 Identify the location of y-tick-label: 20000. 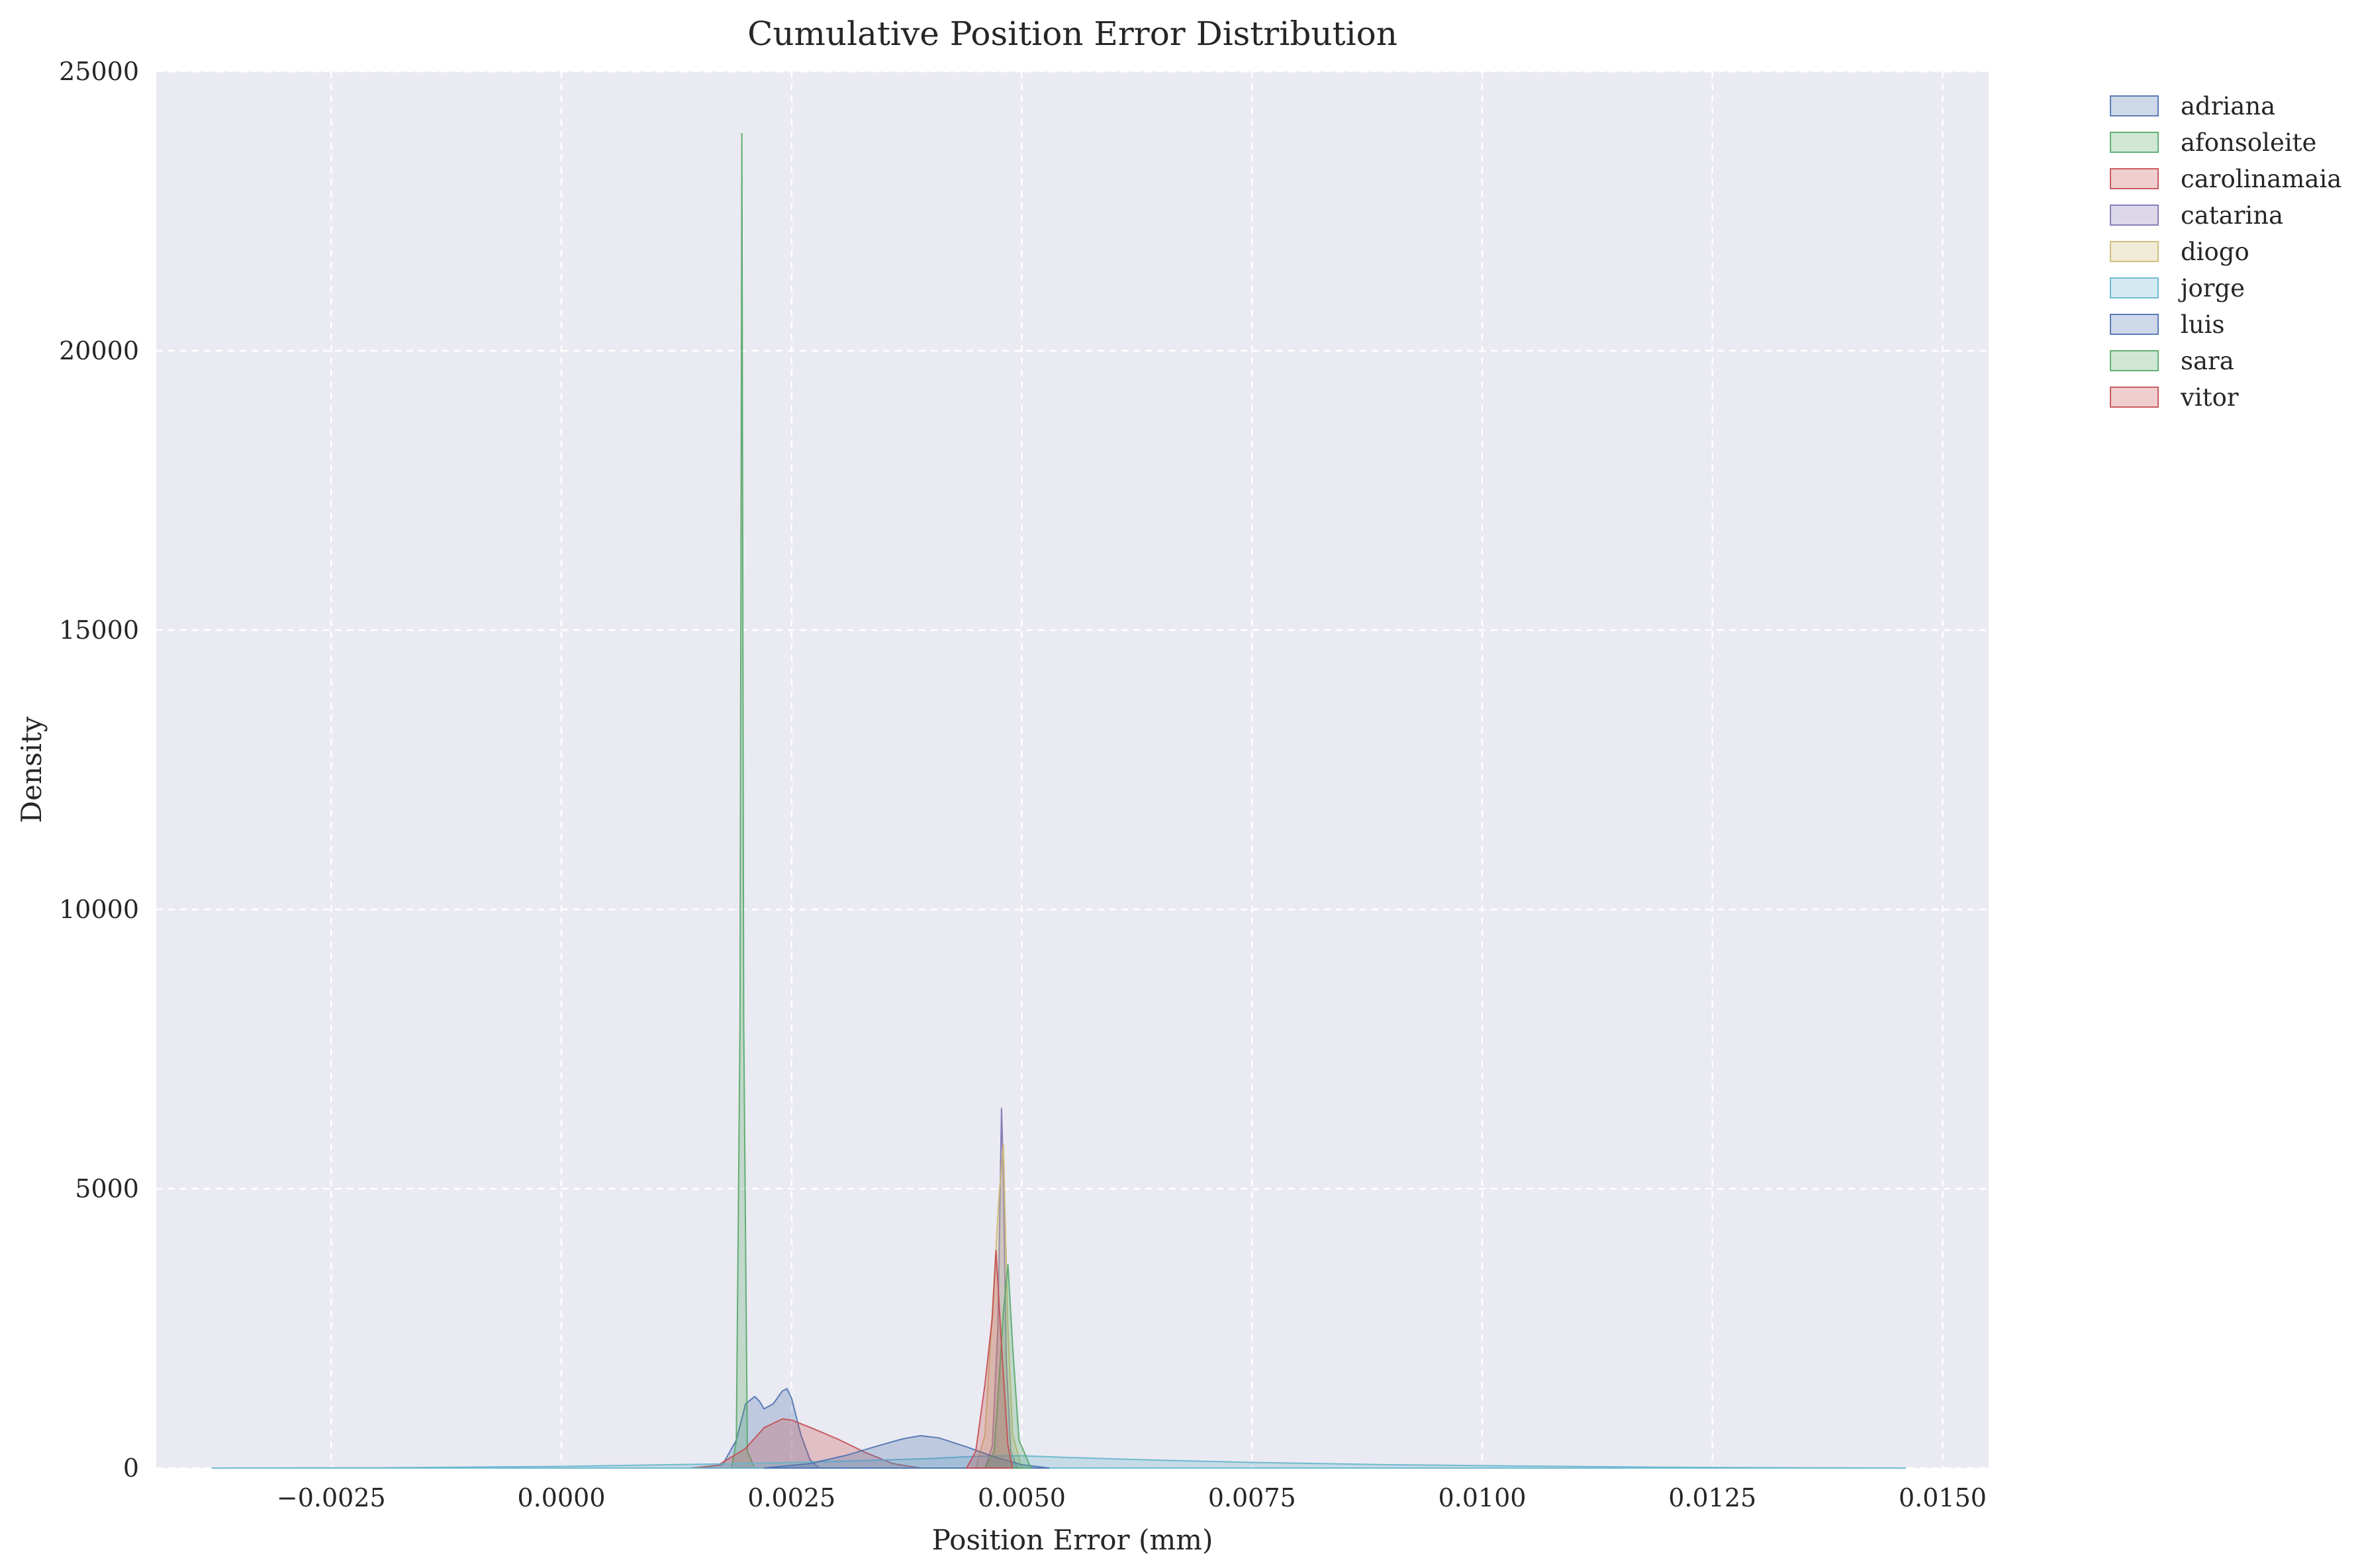
(99, 350).